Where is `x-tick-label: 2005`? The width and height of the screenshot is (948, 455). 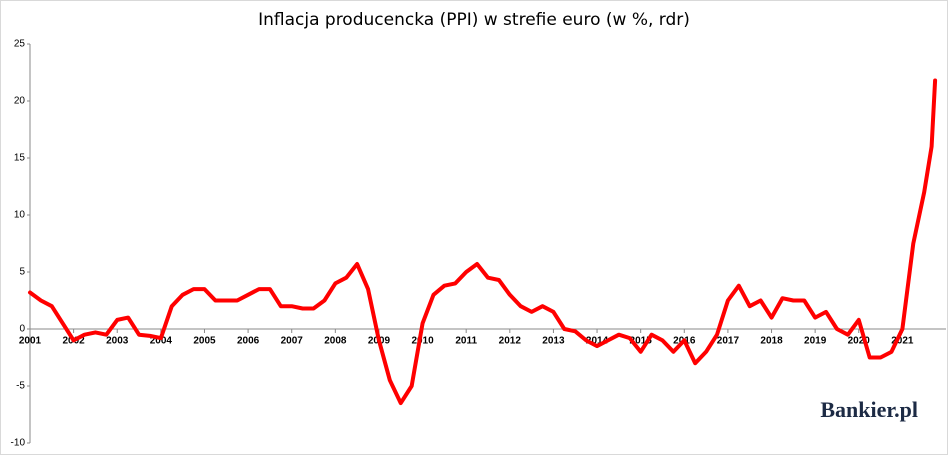 x-tick-label: 2005 is located at coordinates (204, 341).